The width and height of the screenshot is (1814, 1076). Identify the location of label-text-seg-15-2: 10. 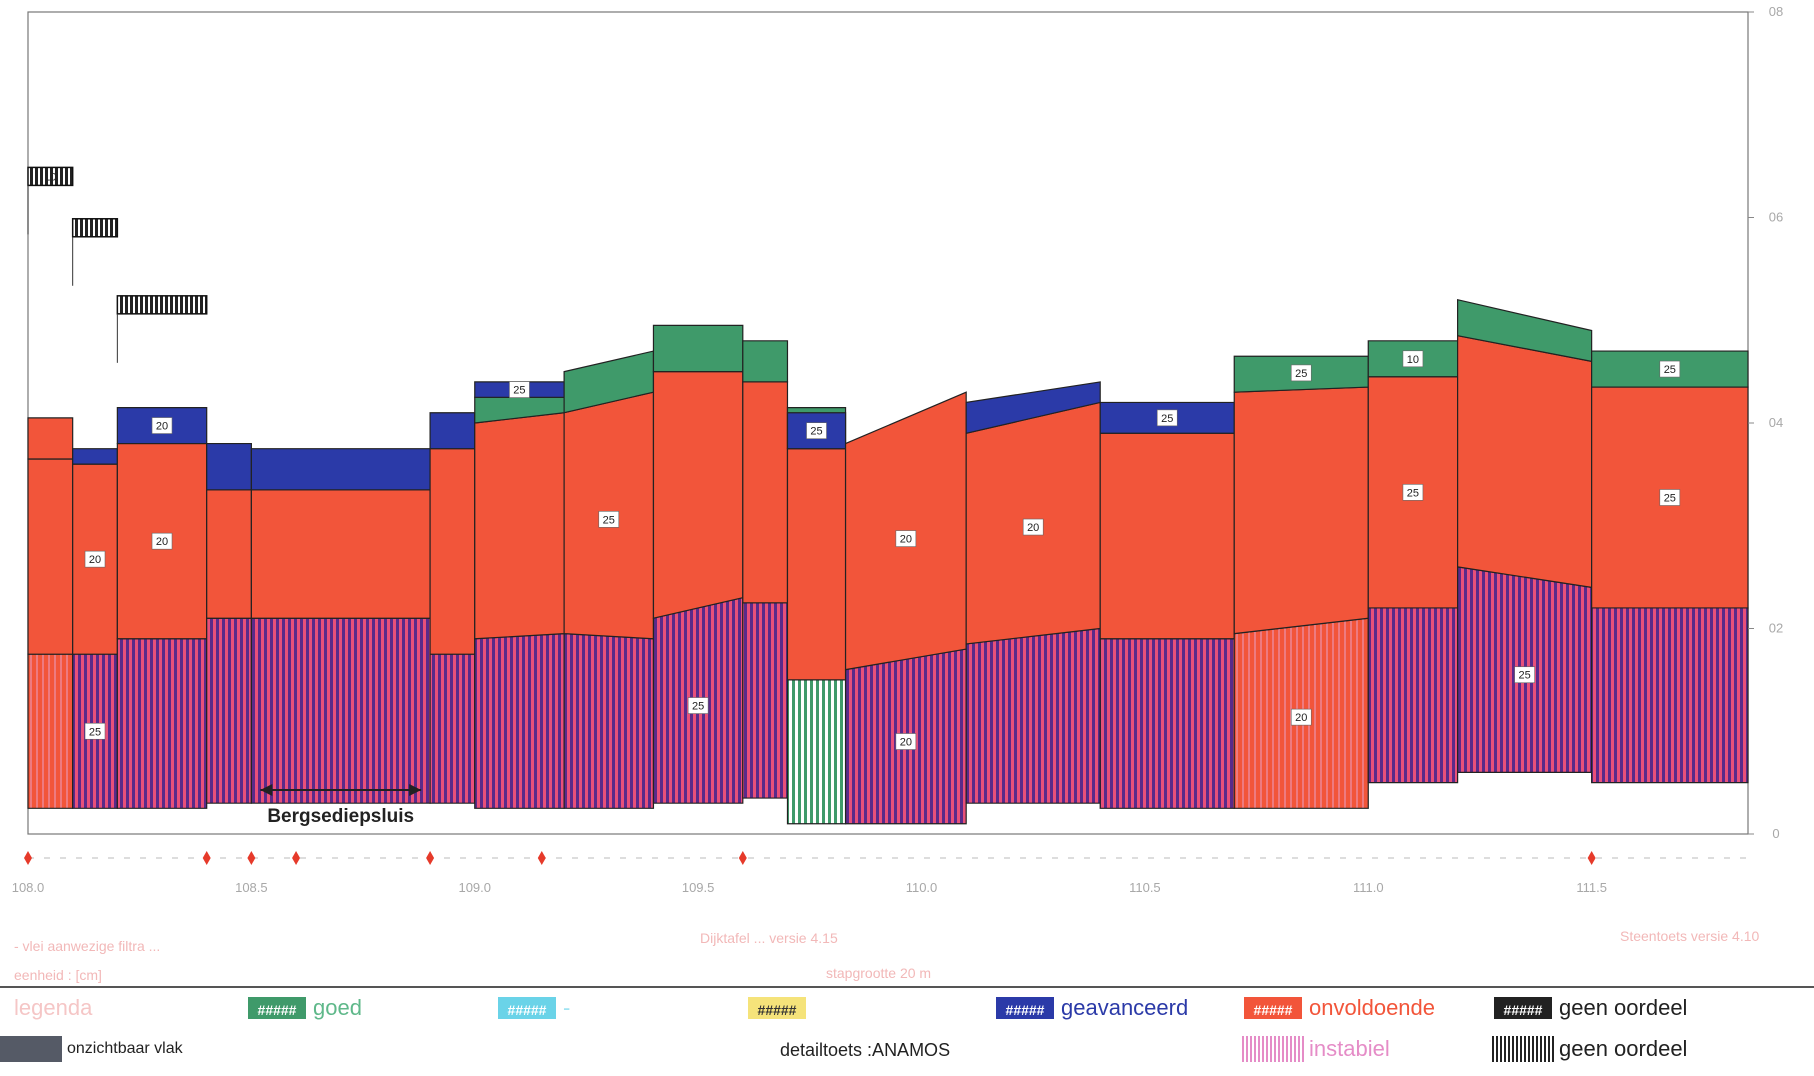
(1413, 360).